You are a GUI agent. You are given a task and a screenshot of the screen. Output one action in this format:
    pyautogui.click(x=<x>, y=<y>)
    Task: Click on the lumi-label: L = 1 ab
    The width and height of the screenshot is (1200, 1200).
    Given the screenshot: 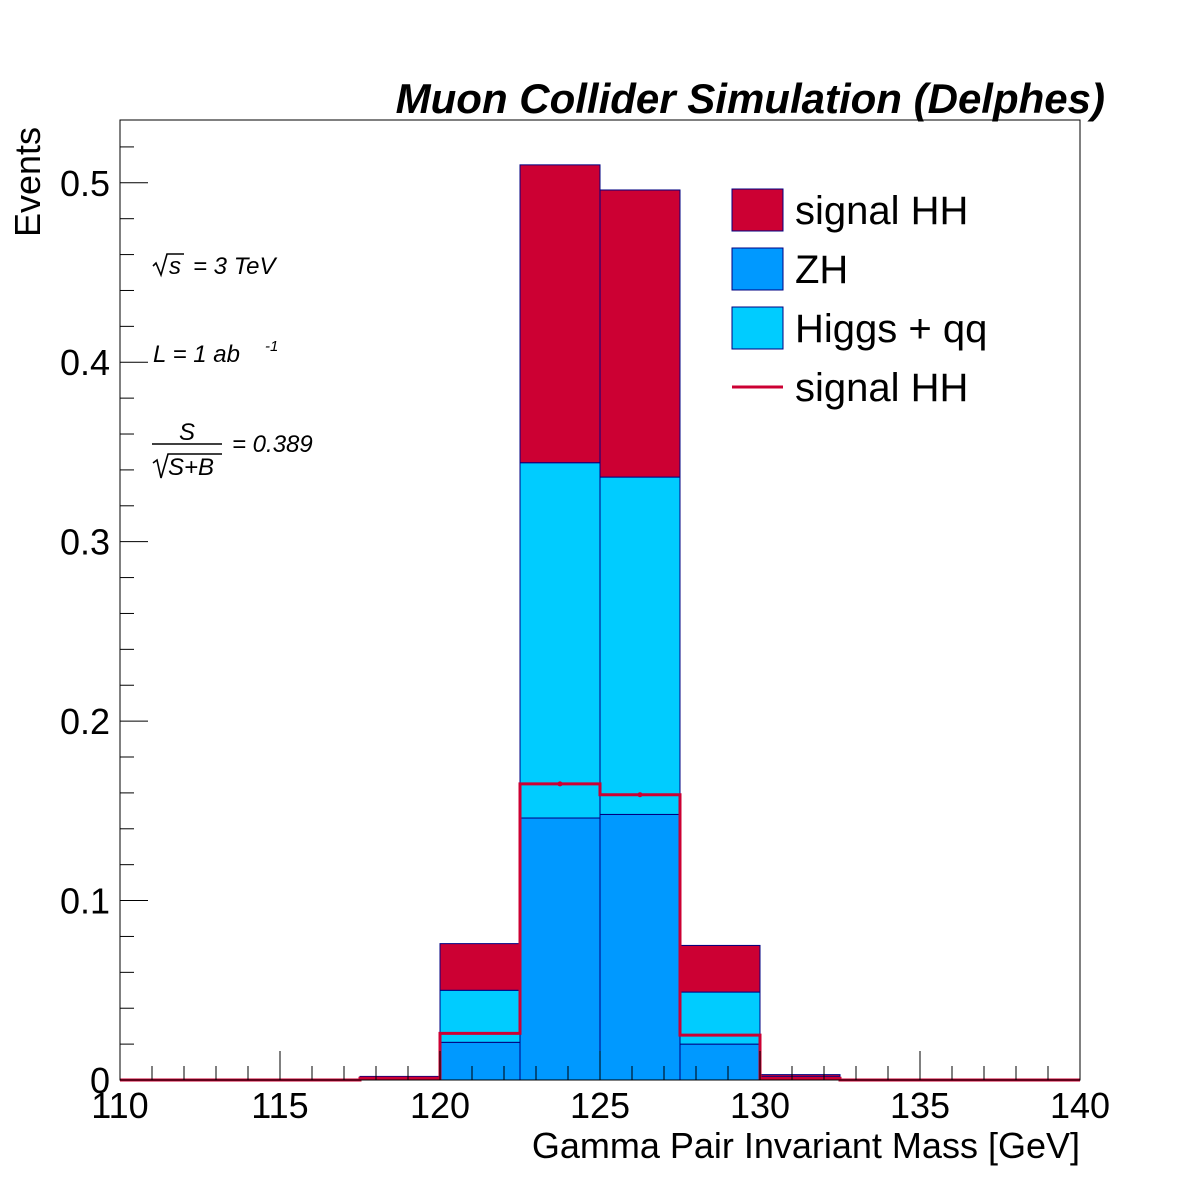 What is the action you would take?
    pyautogui.click(x=196, y=354)
    